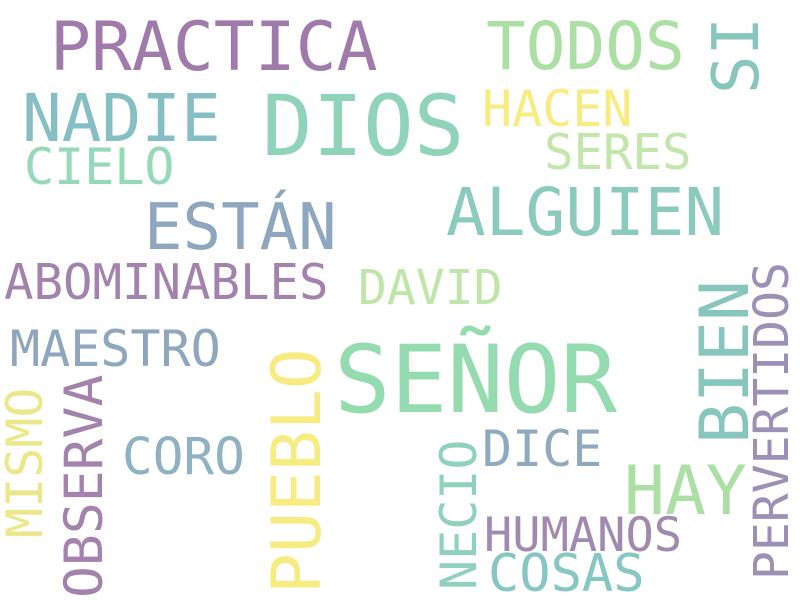 The height and width of the screenshot is (604, 800). What do you see at coordinates (475, 380) in the screenshot?
I see `word-senor: SEÑOR` at bounding box center [475, 380].